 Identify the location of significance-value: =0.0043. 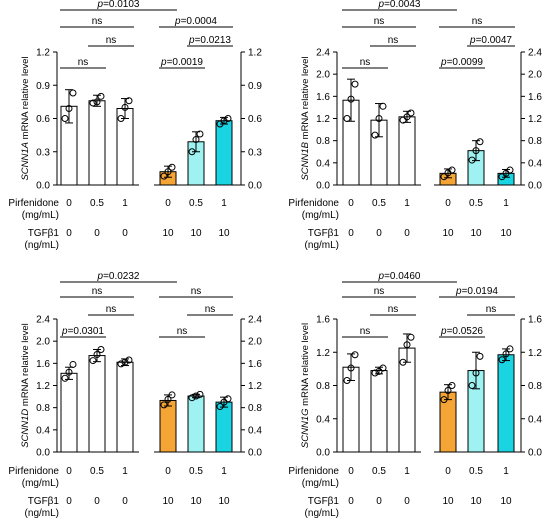
(402, 5).